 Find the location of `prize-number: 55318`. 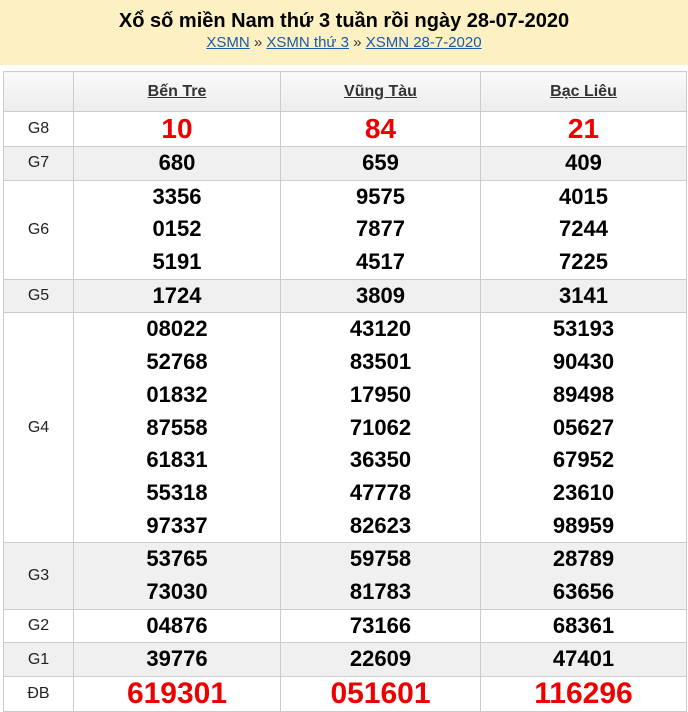

prize-number: 55318 is located at coordinates (177, 492).